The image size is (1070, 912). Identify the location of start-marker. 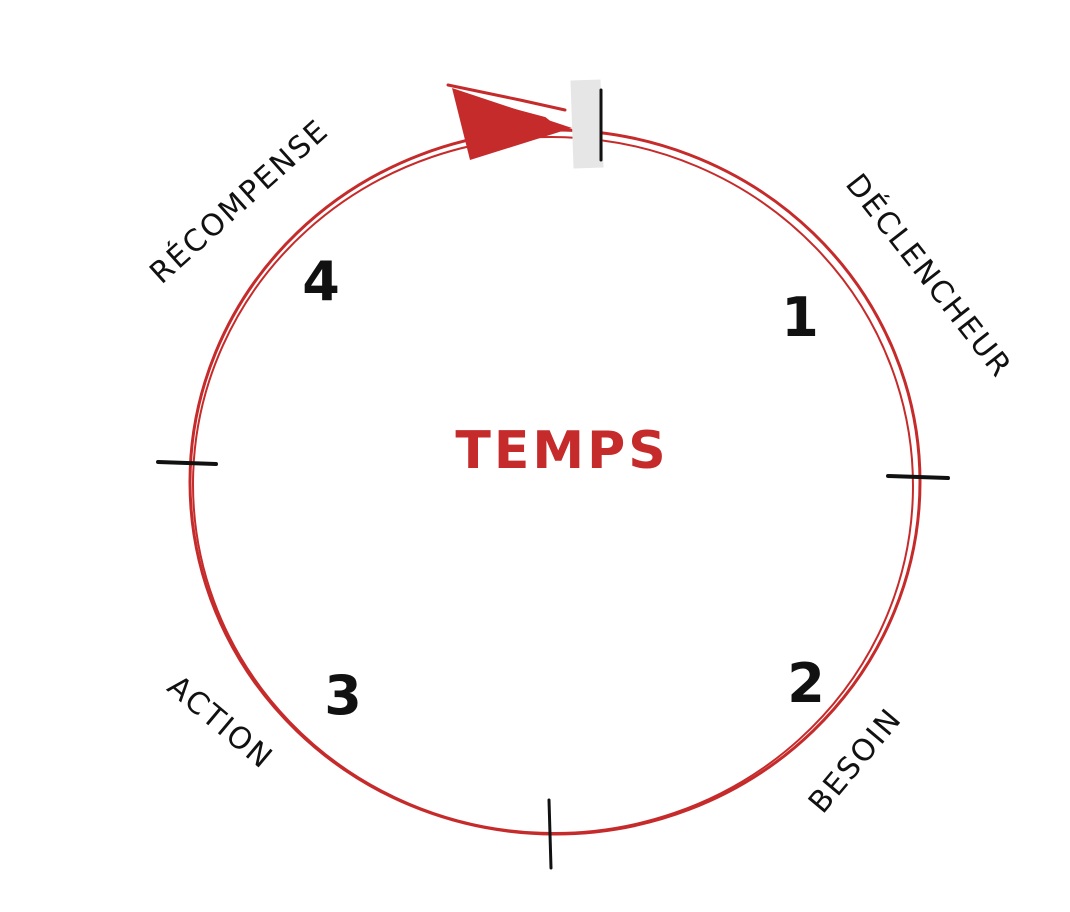
(587, 124).